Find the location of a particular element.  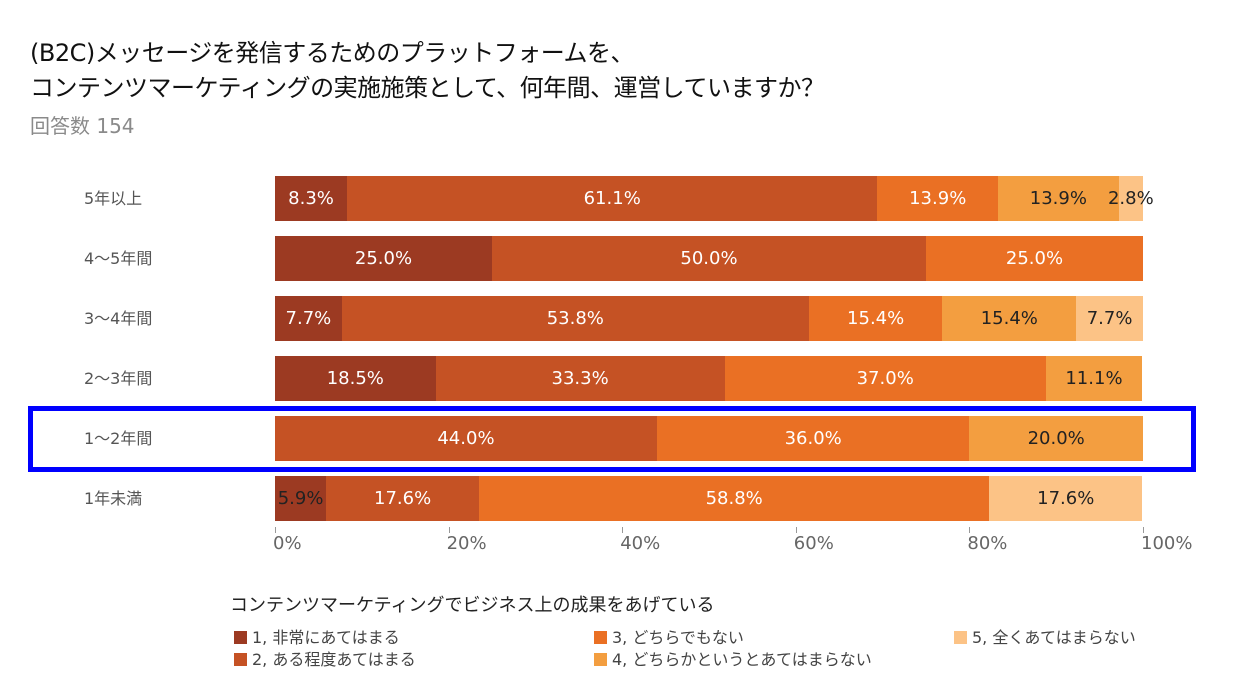

x-tick-label: 0% is located at coordinates (287, 543).